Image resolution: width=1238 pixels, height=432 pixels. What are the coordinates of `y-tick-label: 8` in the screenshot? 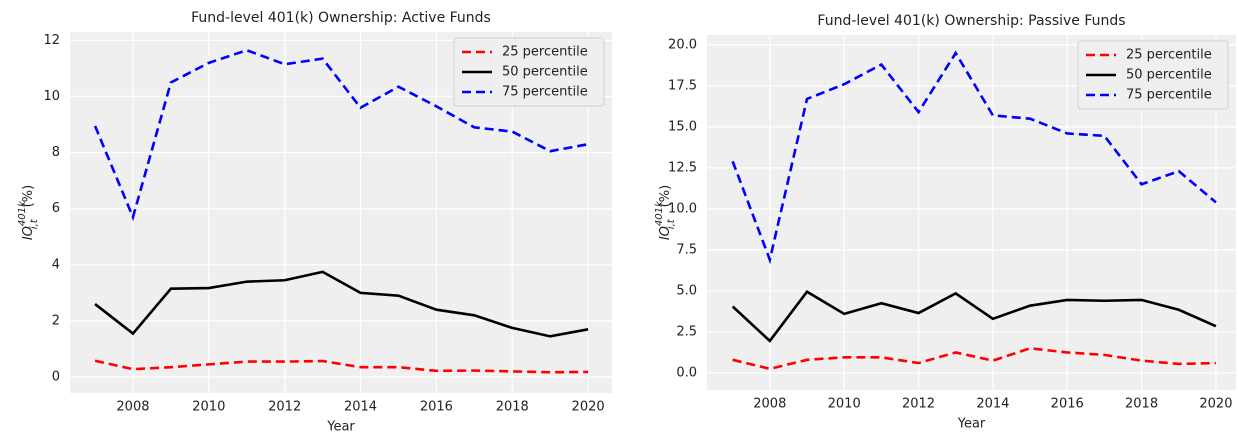 It's located at (56, 152).